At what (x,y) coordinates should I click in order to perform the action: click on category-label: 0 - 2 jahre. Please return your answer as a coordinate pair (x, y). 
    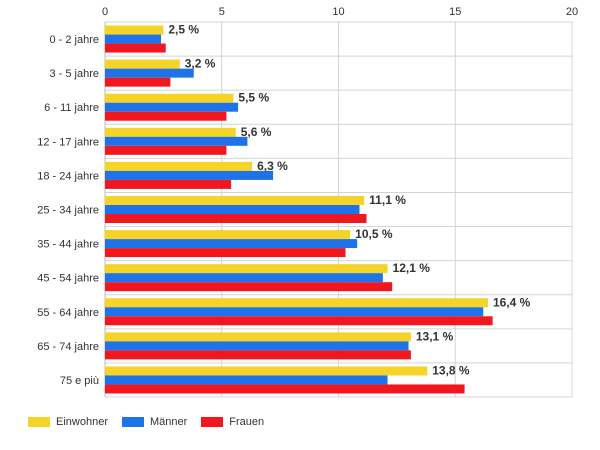
    Looking at the image, I should click on (74, 40).